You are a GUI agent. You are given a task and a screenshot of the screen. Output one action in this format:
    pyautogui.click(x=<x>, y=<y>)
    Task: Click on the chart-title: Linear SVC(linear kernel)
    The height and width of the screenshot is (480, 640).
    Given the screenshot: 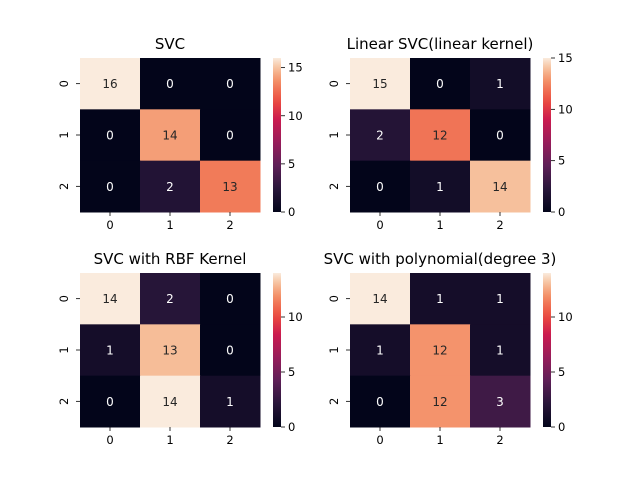 What is the action you would take?
    pyautogui.click(x=440, y=44)
    